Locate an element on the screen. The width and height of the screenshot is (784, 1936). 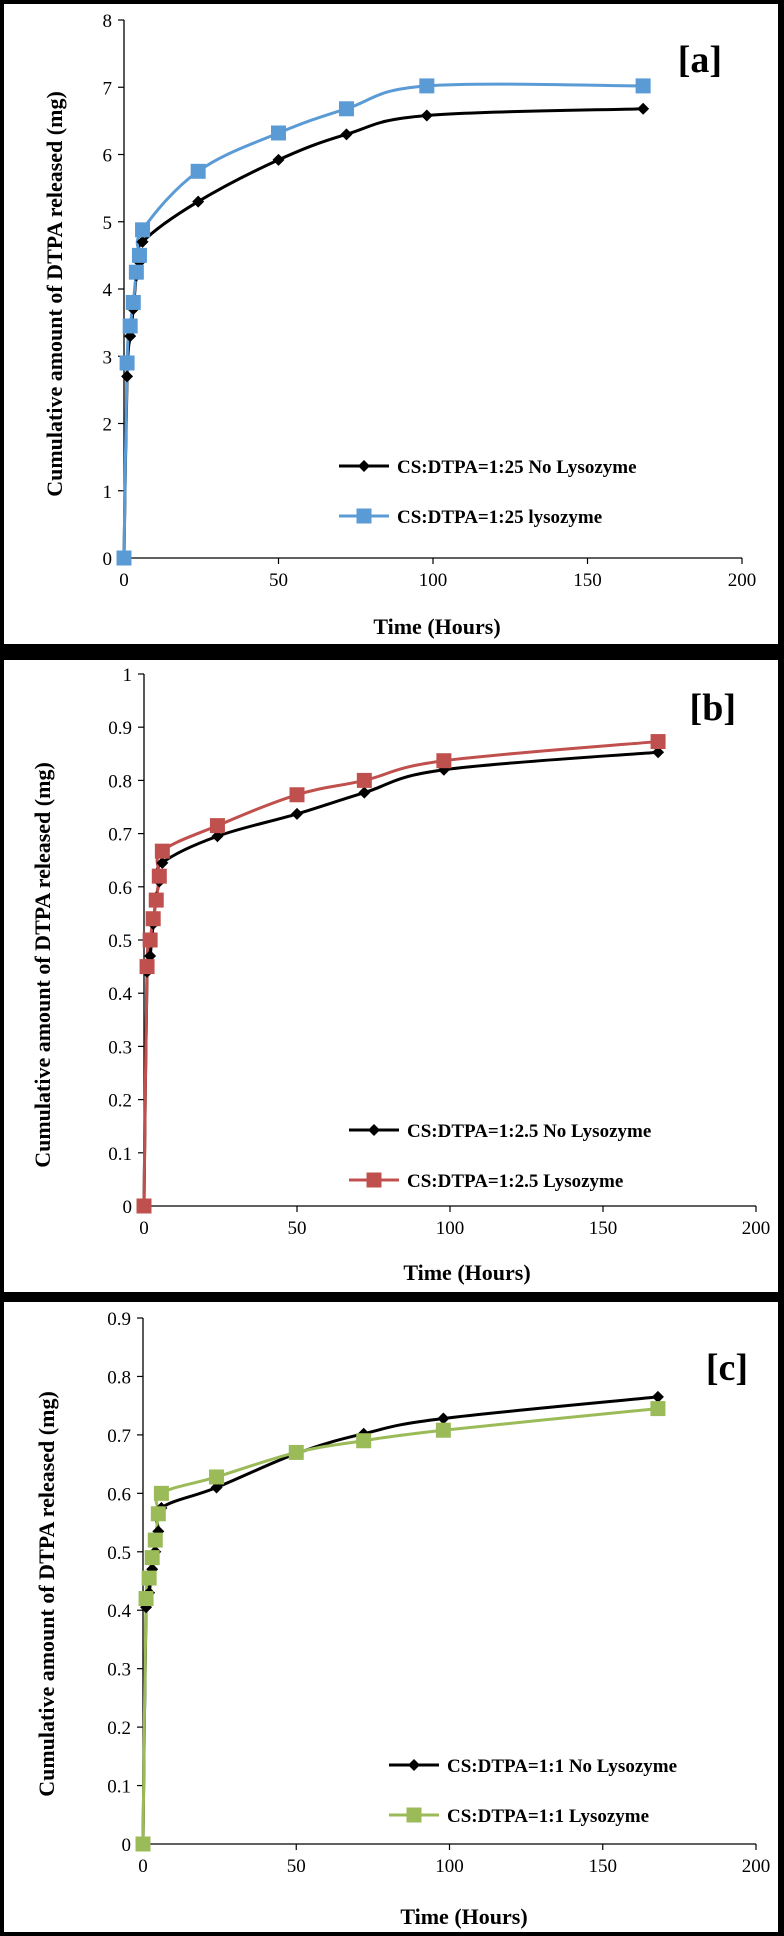
y-tick-label: 0.2 is located at coordinates (120, 1101).